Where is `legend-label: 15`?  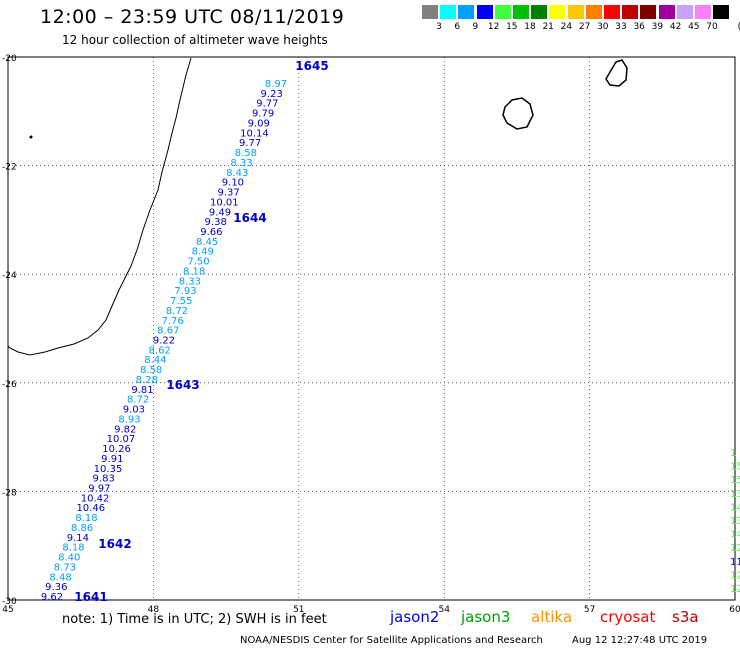 legend-label: 15 is located at coordinates (512, 27).